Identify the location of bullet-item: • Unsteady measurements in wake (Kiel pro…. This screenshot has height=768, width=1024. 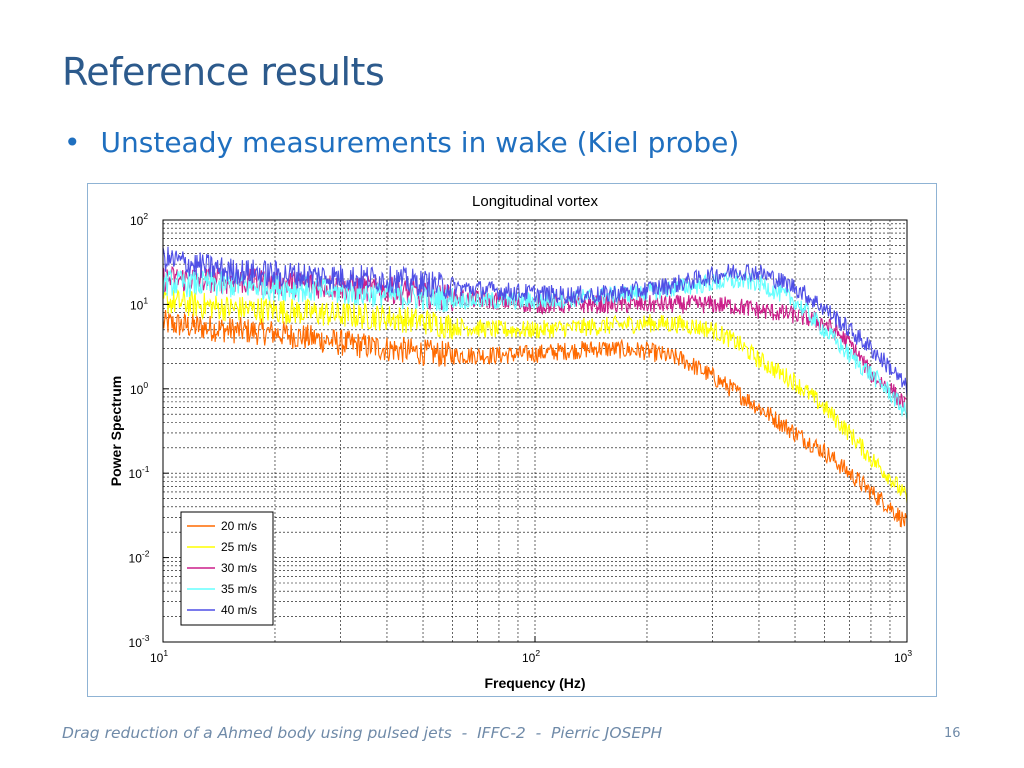
(401, 142).